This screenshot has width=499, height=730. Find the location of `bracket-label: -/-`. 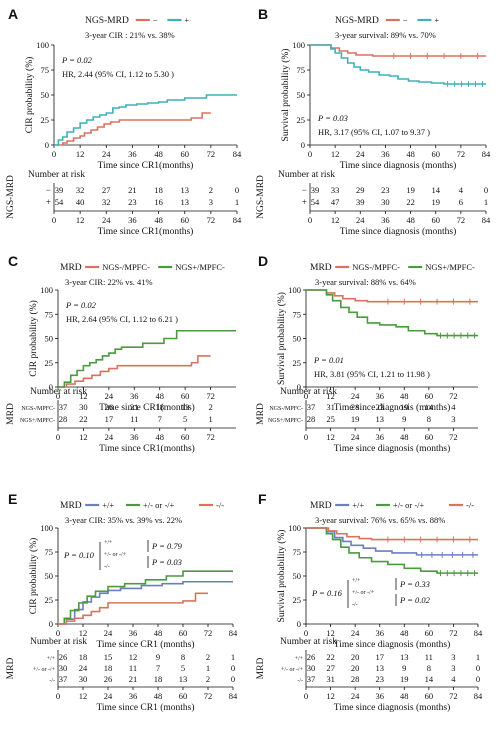

bracket-label: -/- is located at coordinates (107, 567).